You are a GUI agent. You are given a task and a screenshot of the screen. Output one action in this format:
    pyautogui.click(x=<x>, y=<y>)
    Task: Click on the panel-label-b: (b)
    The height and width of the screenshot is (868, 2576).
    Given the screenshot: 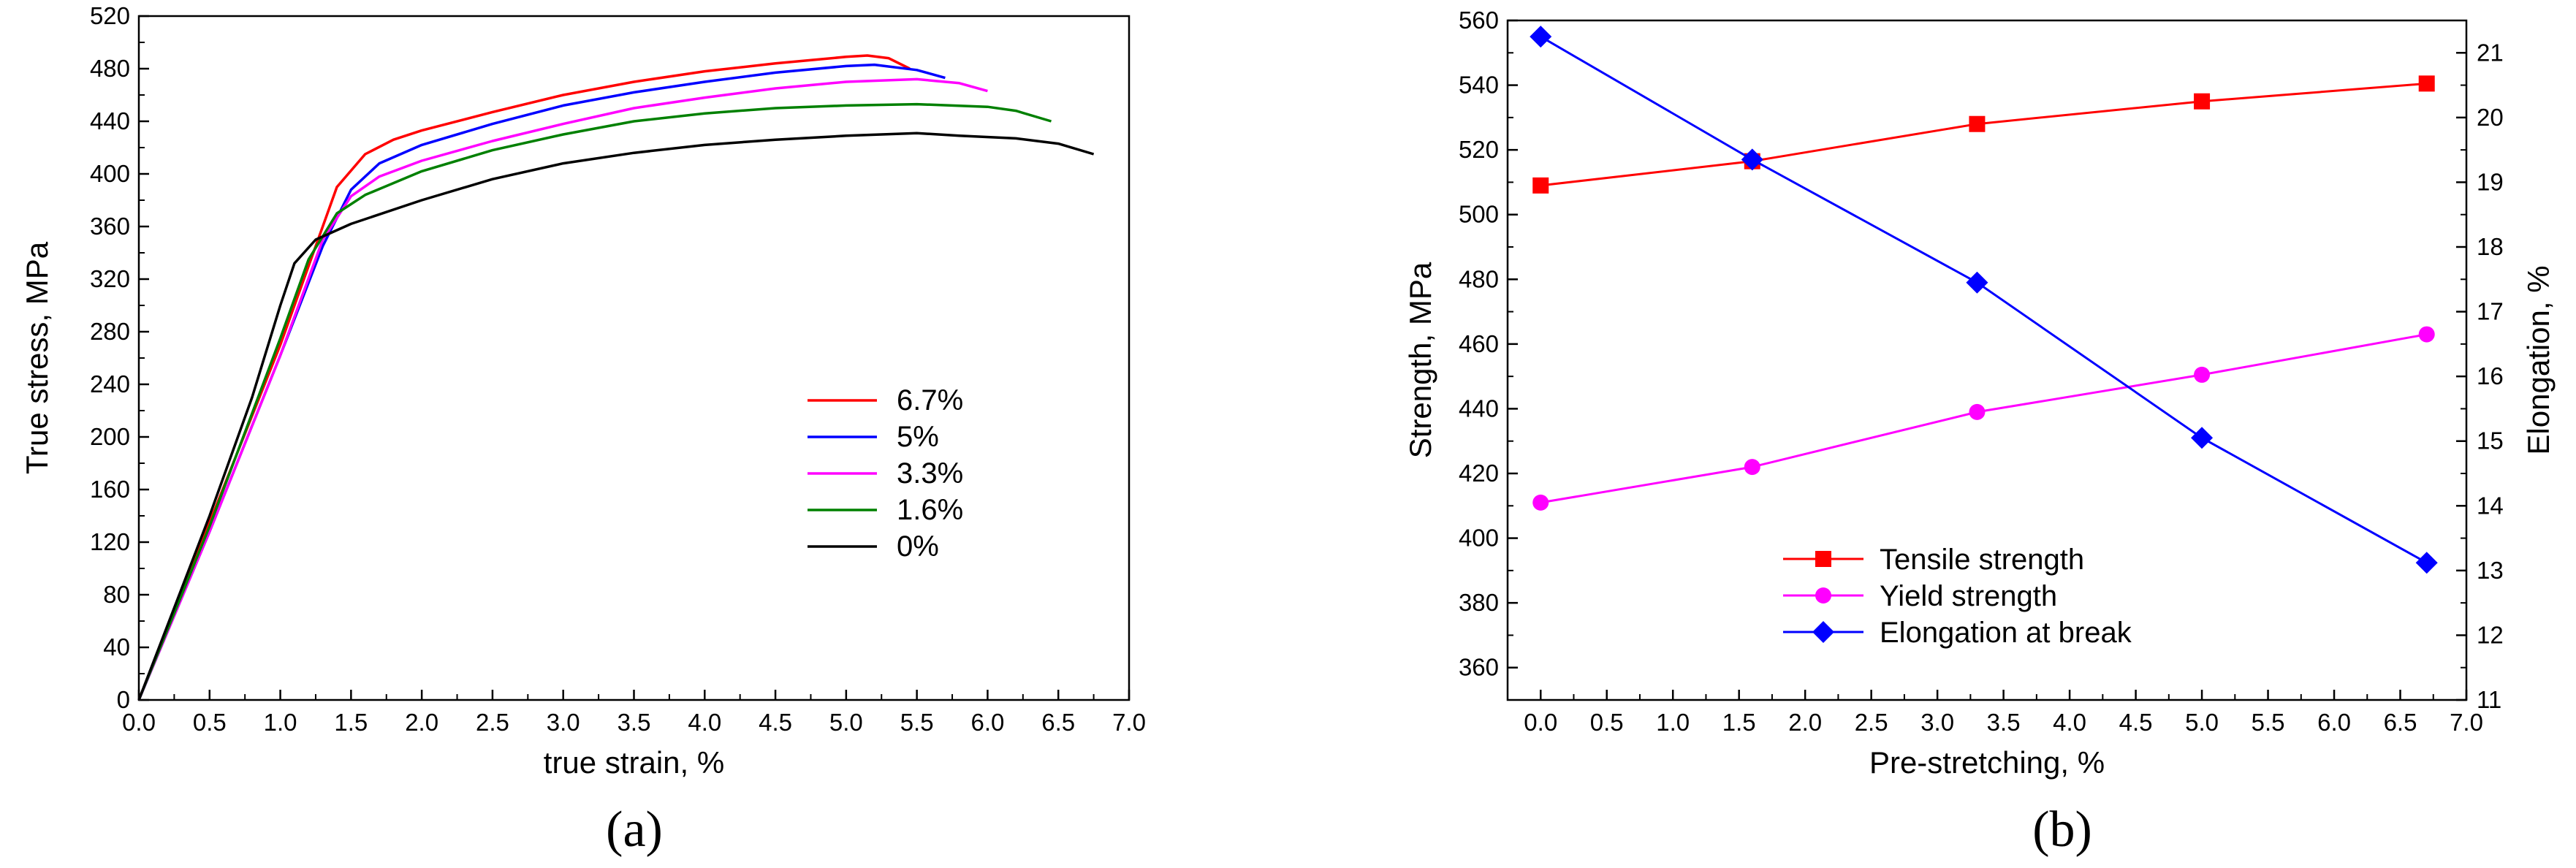 What is the action you would take?
    pyautogui.click(x=2062, y=830)
    